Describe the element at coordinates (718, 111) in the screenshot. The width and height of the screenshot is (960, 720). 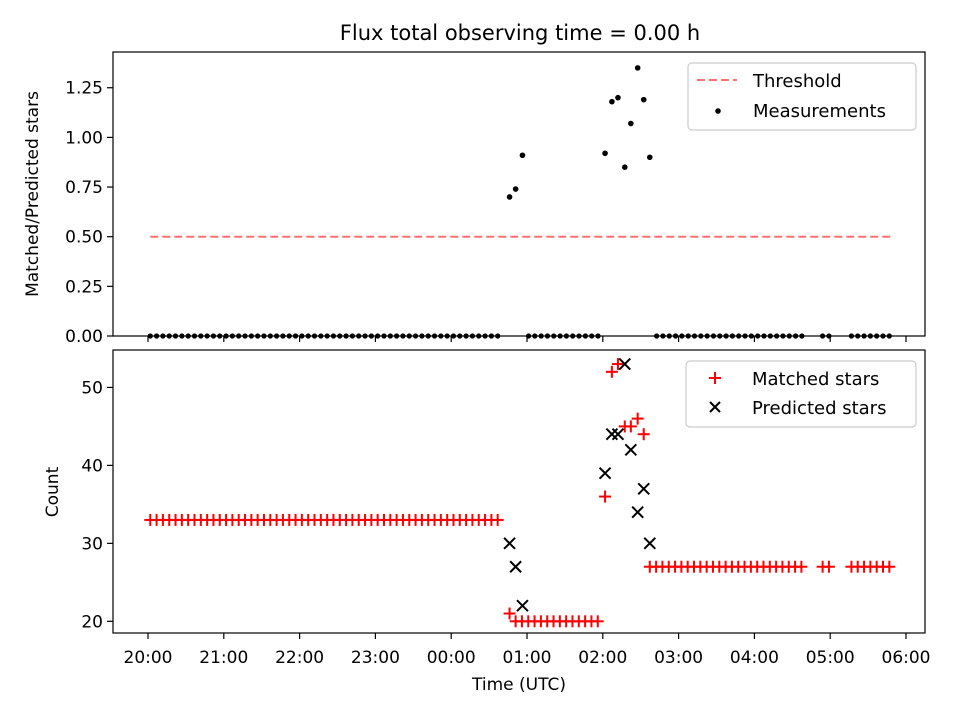
I see `legend-measurements-swatch` at that location.